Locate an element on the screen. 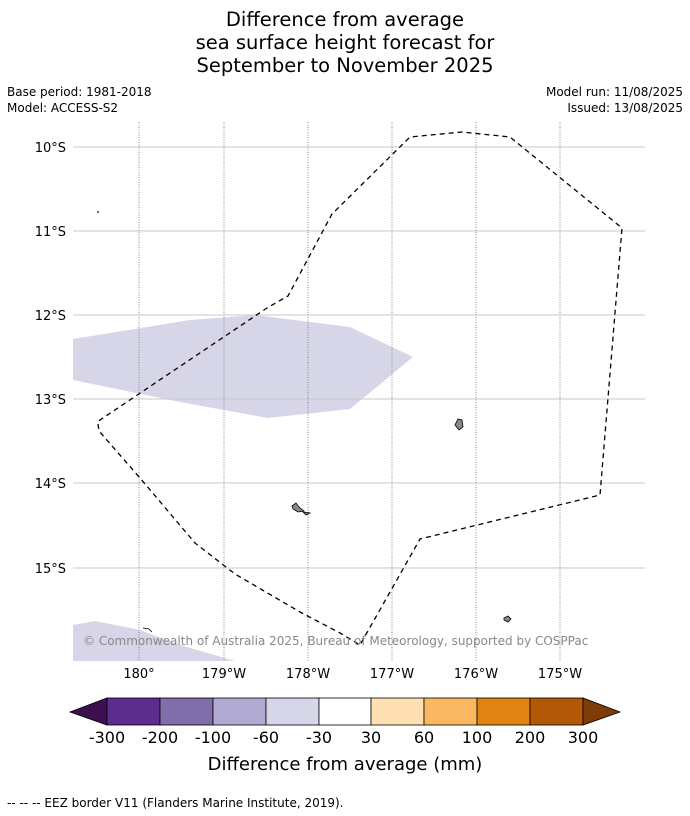 This screenshot has height=816, width=690. lat-label: 15°S is located at coordinates (50, 569).